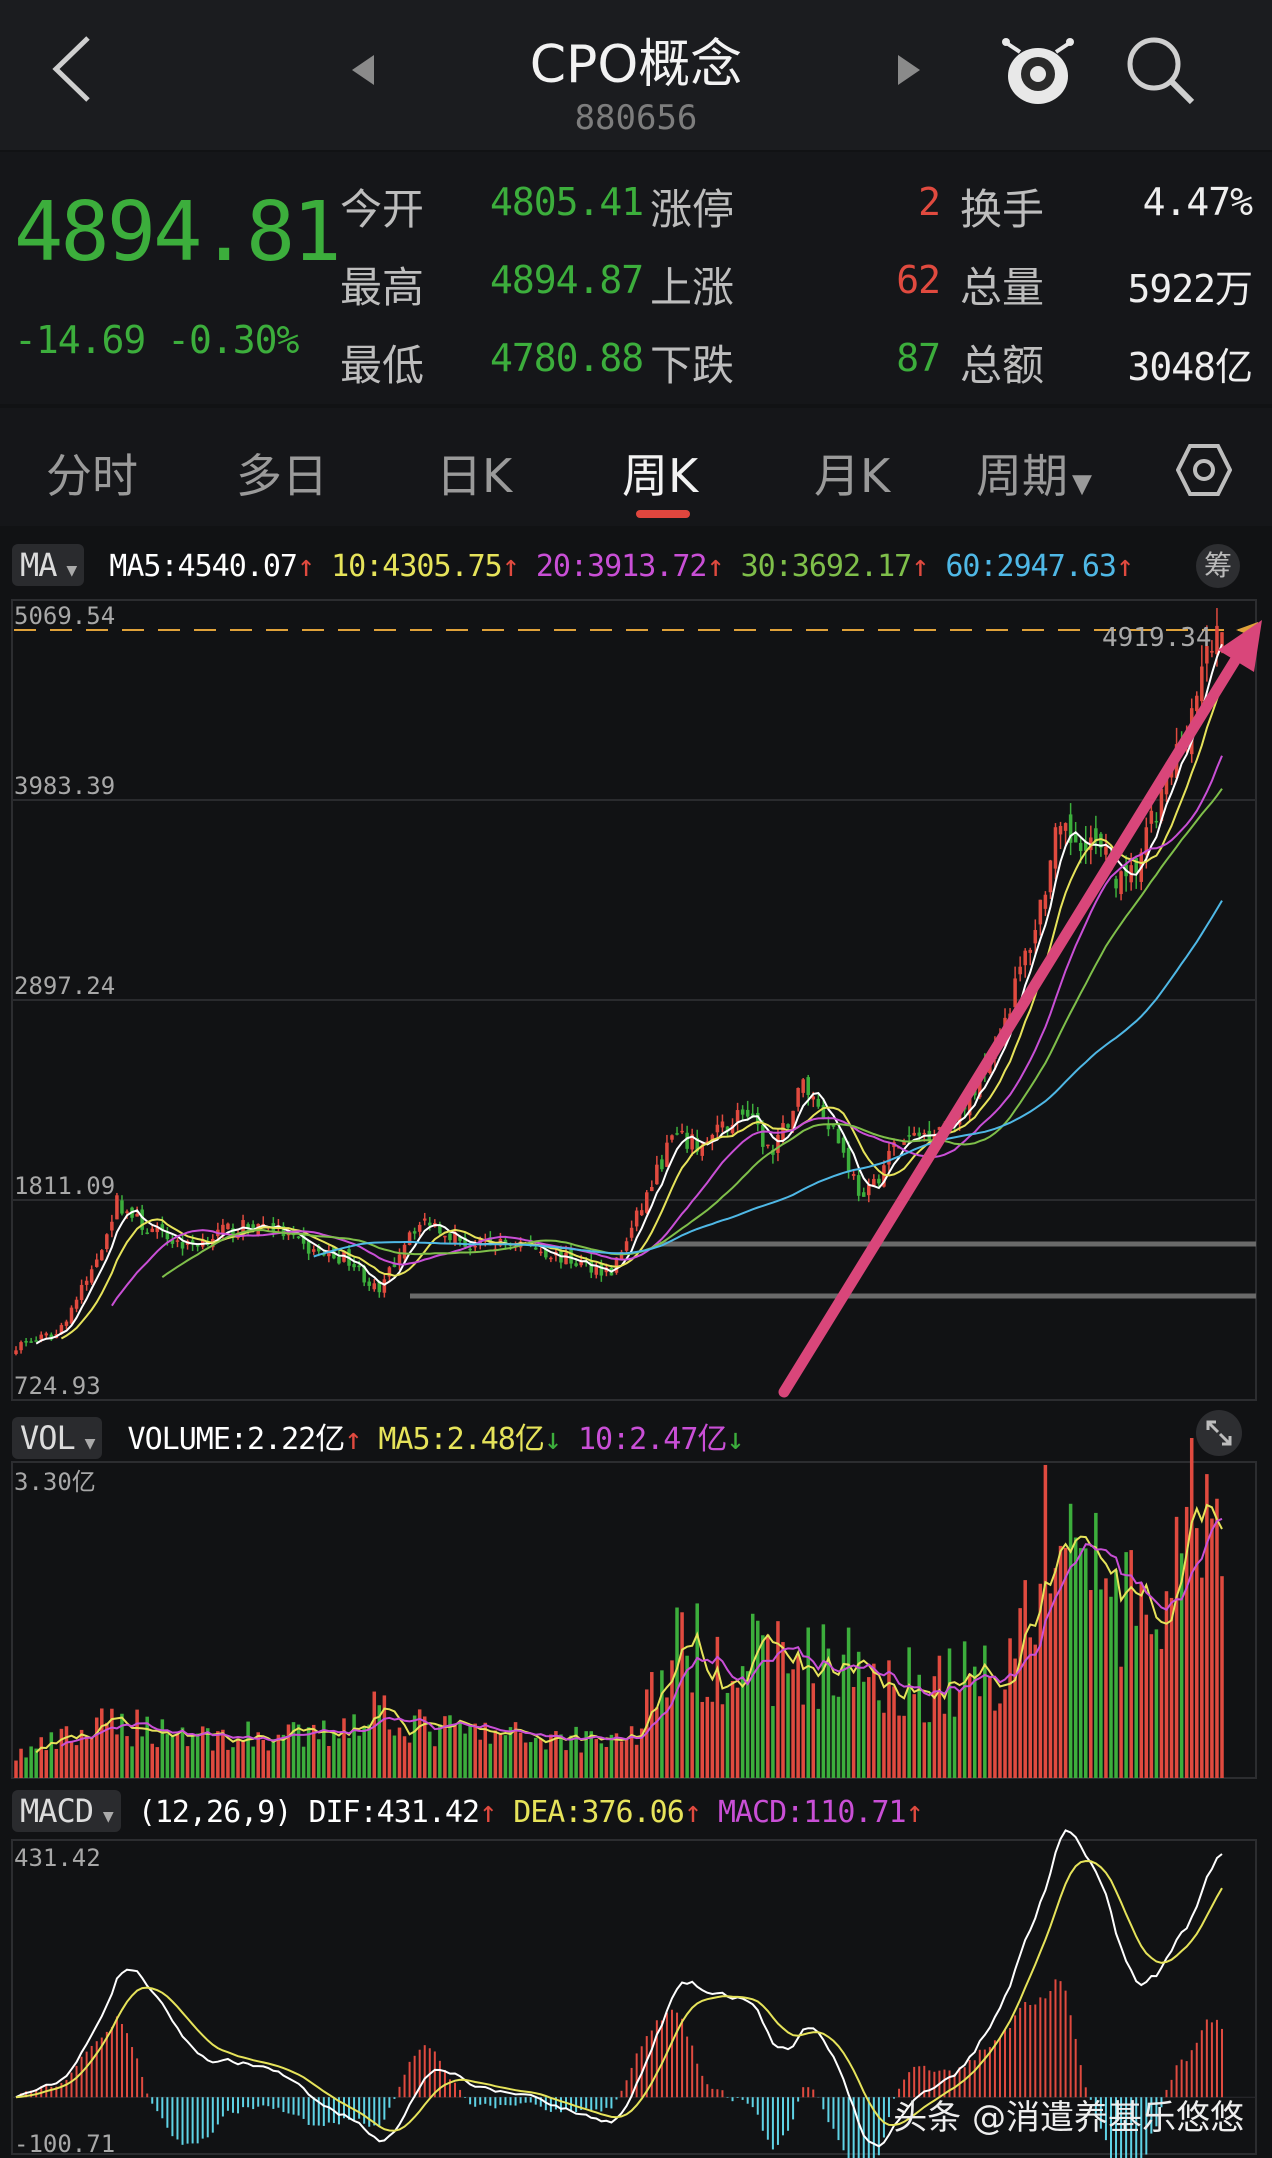  Describe the element at coordinates (55, 1482) in the screenshot. I see `volume-tick-label: 3.30亿` at that location.